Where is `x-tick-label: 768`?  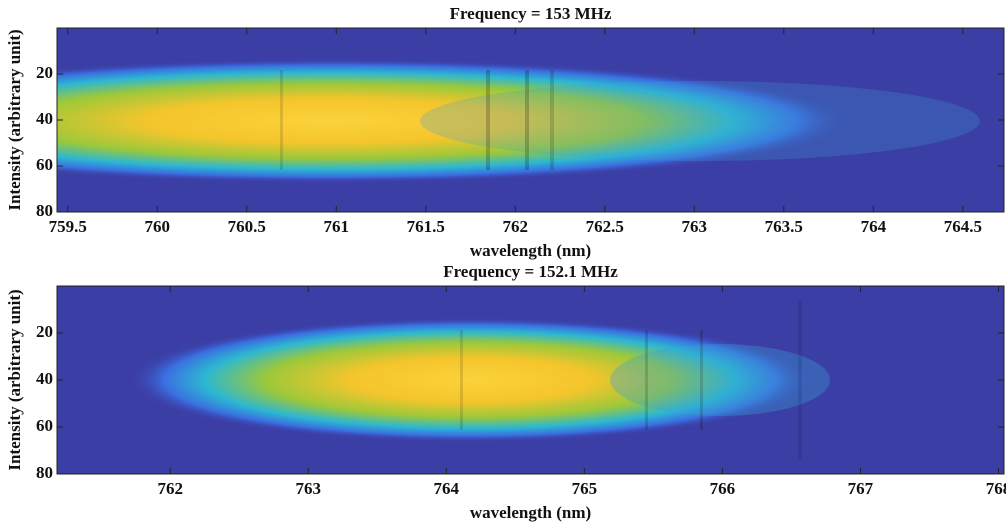 x-tick-label: 768 is located at coordinates (996, 488).